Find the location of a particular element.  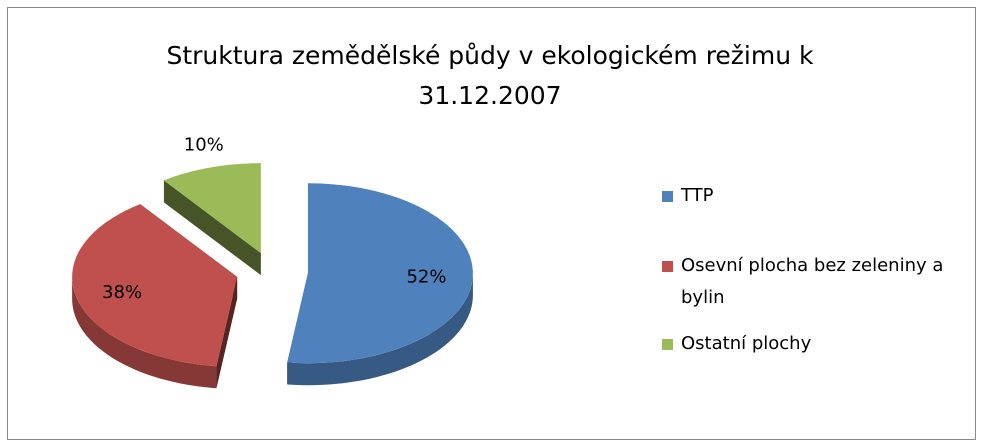

legend-label: Osevní plocha bez zeleniny a bylin is located at coordinates (812, 281).